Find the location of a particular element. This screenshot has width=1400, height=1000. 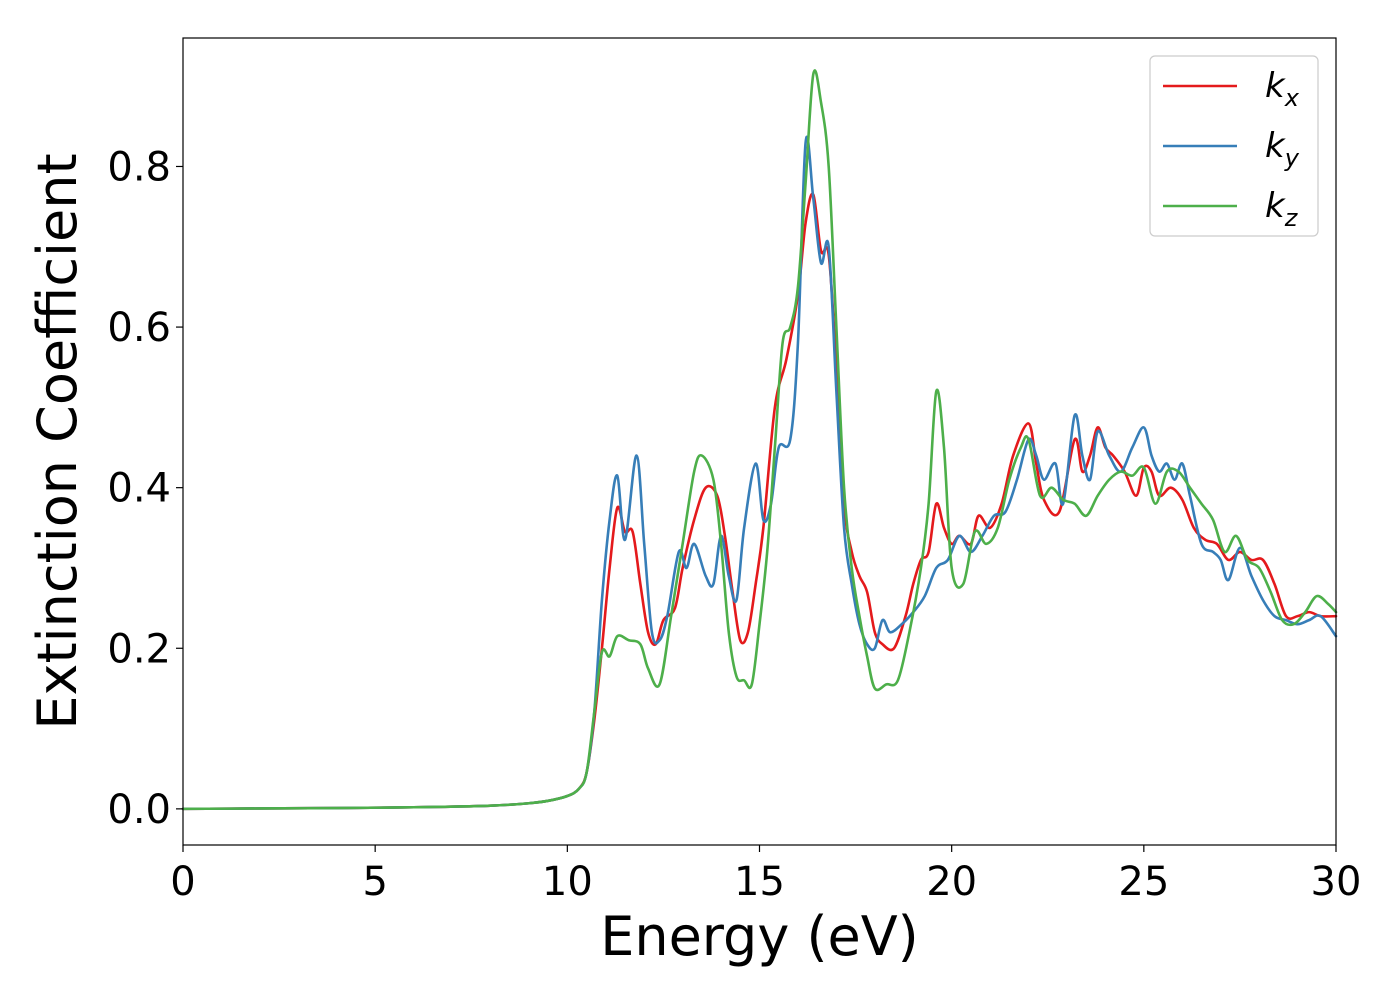

x-tick-label: 25 is located at coordinates (1143, 882).